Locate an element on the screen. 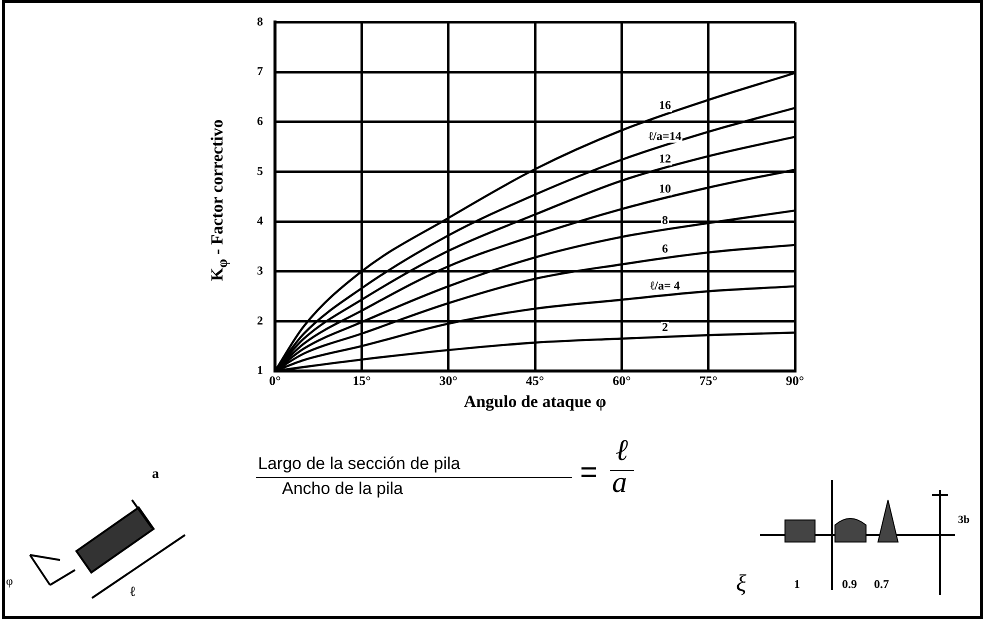 Image resolution: width=987 pixels, height=623 pixels. y-tick-label: 6 is located at coordinates (260, 121).